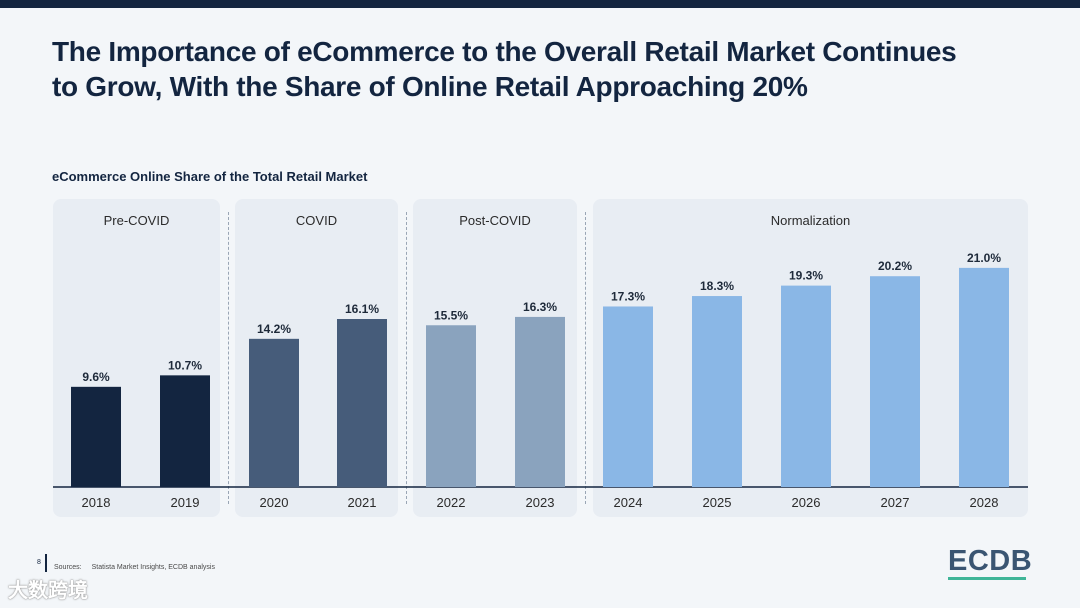 The width and height of the screenshot is (1080, 608). I want to click on period-label-normalization: Normalization, so click(810, 220).